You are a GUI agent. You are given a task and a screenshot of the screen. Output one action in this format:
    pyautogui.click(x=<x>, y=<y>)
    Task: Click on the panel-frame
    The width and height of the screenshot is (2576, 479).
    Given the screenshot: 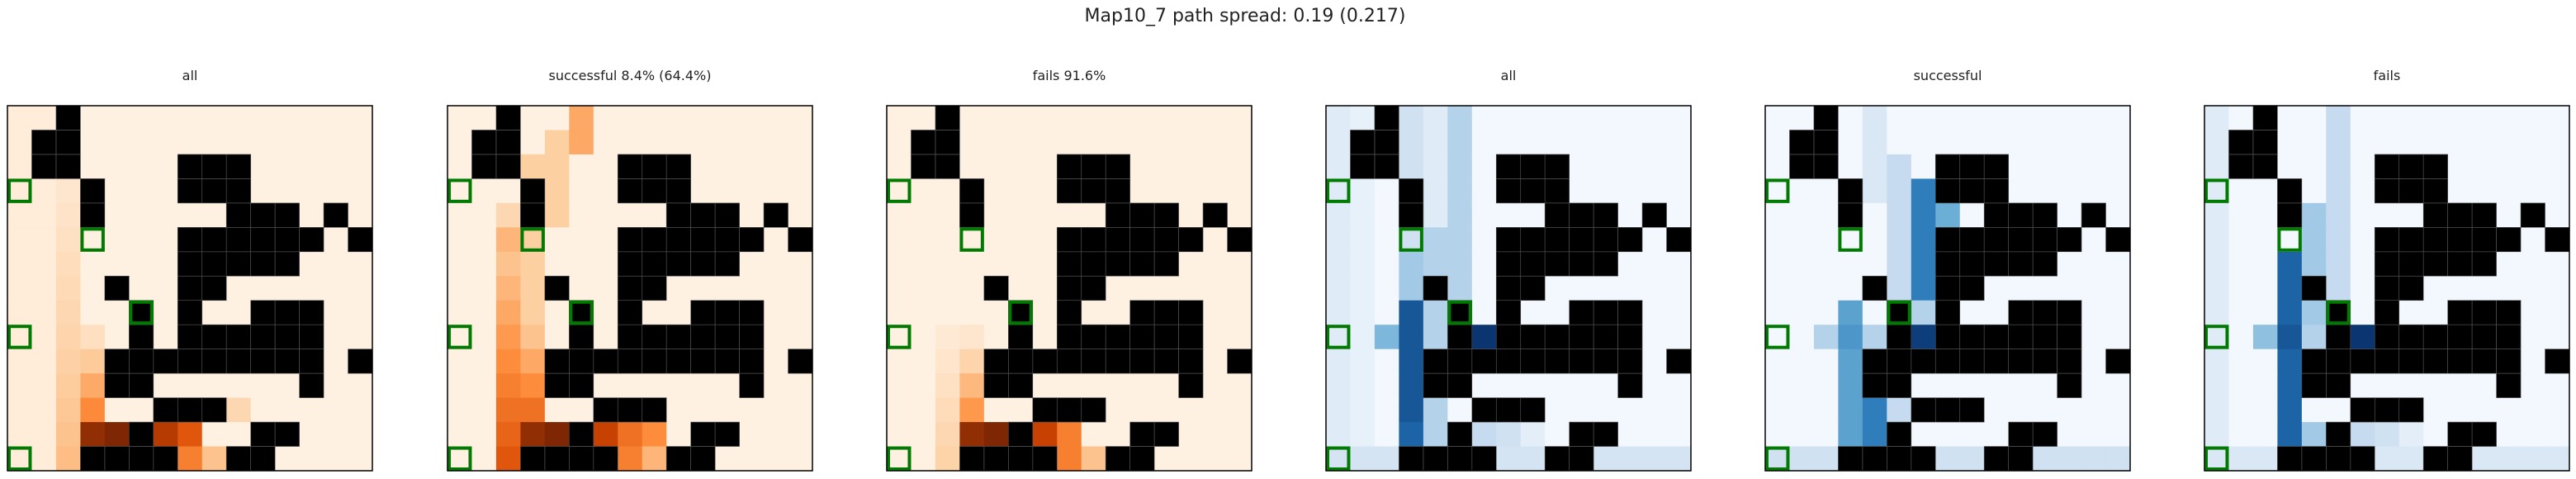 What is the action you would take?
    pyautogui.click(x=1947, y=288)
    